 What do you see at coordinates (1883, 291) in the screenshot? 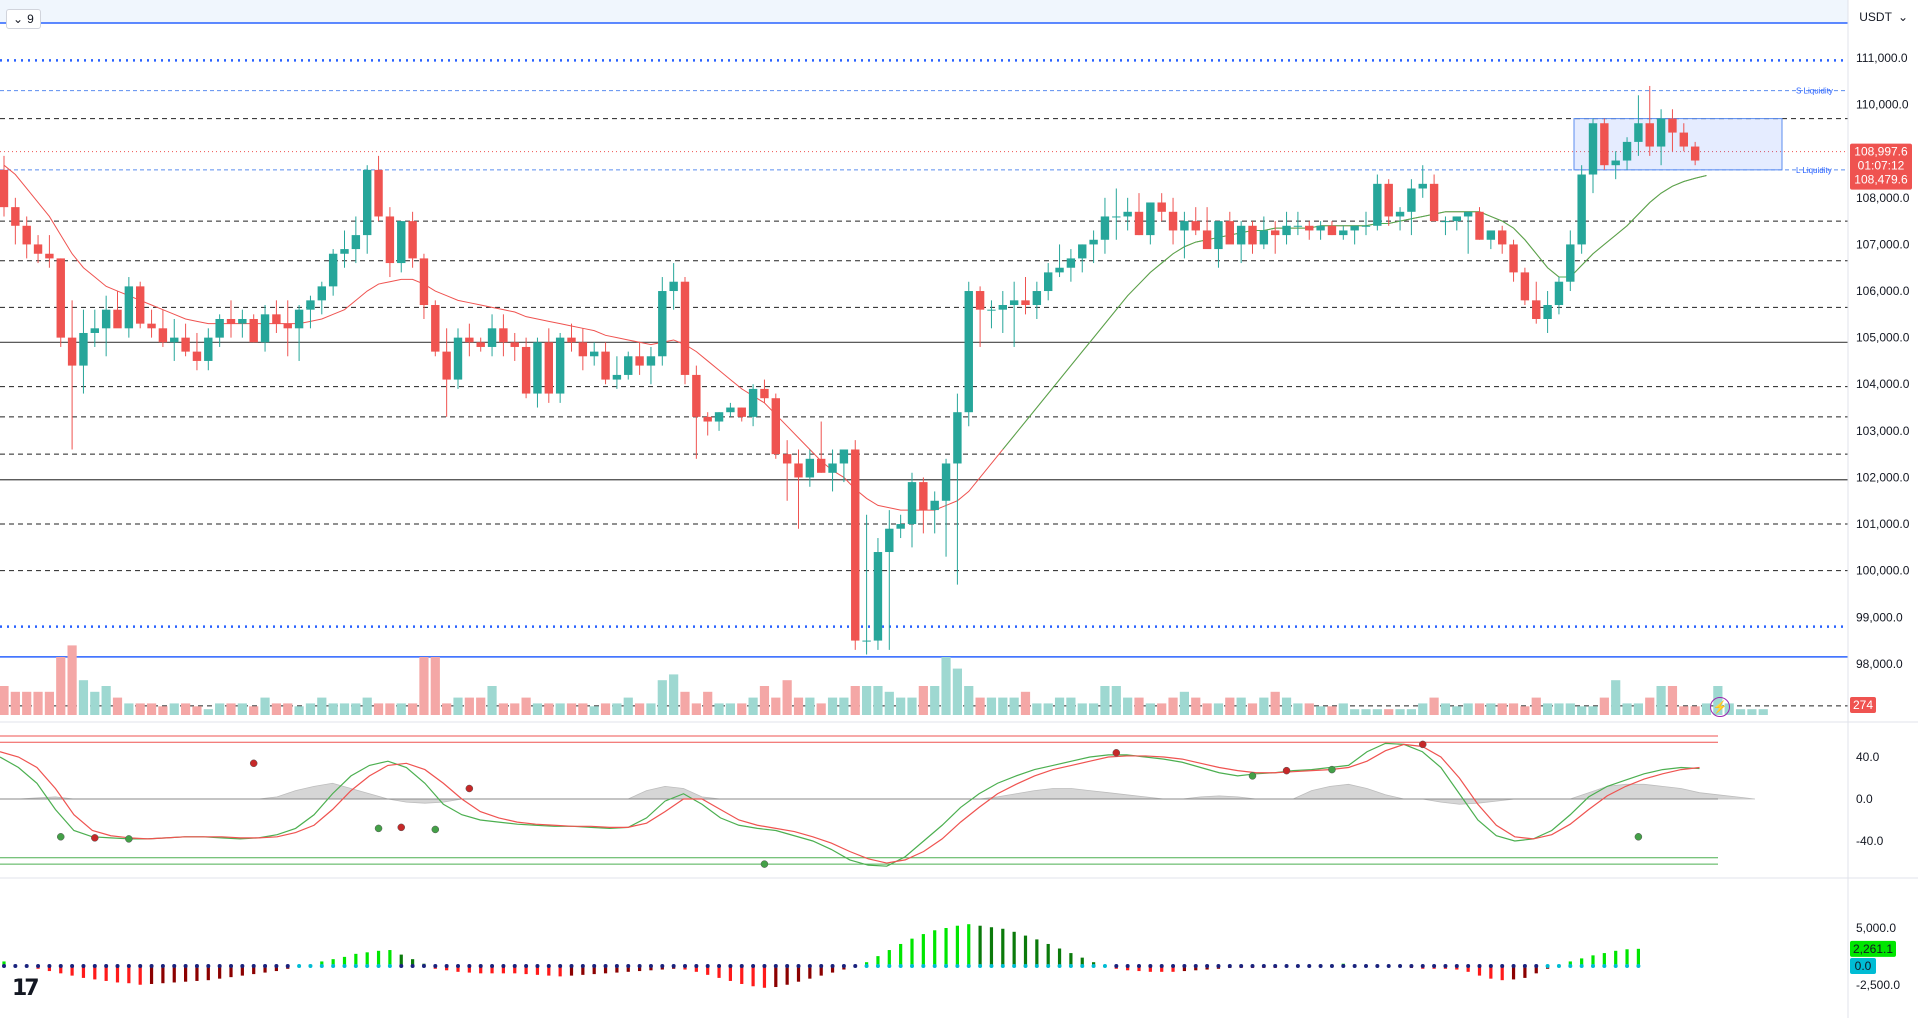
I see `price-tick-label: 106,000.0` at bounding box center [1883, 291].